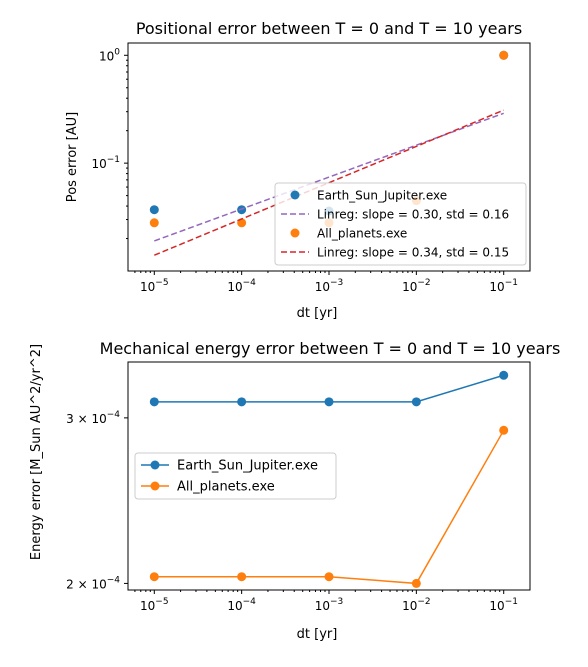 The image size is (588, 667). I want to click on y-axis-label: Pos error [AU], so click(72, 157).